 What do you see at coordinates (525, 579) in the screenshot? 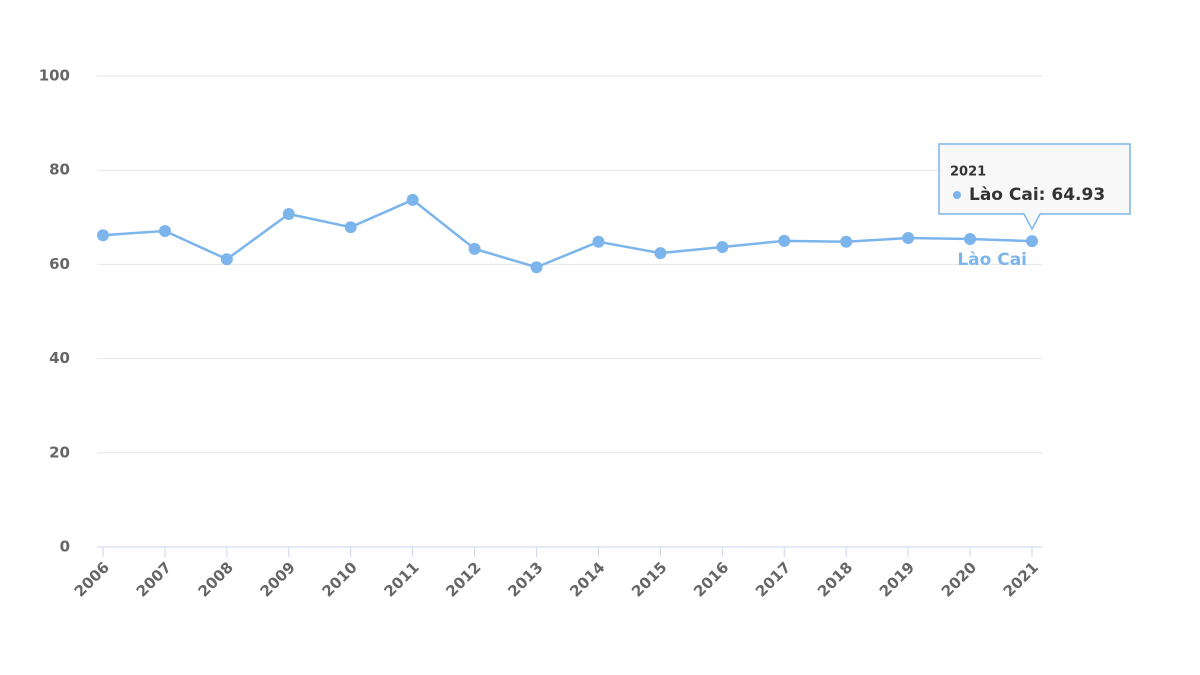
I see `x-tick-label: 2013` at bounding box center [525, 579].